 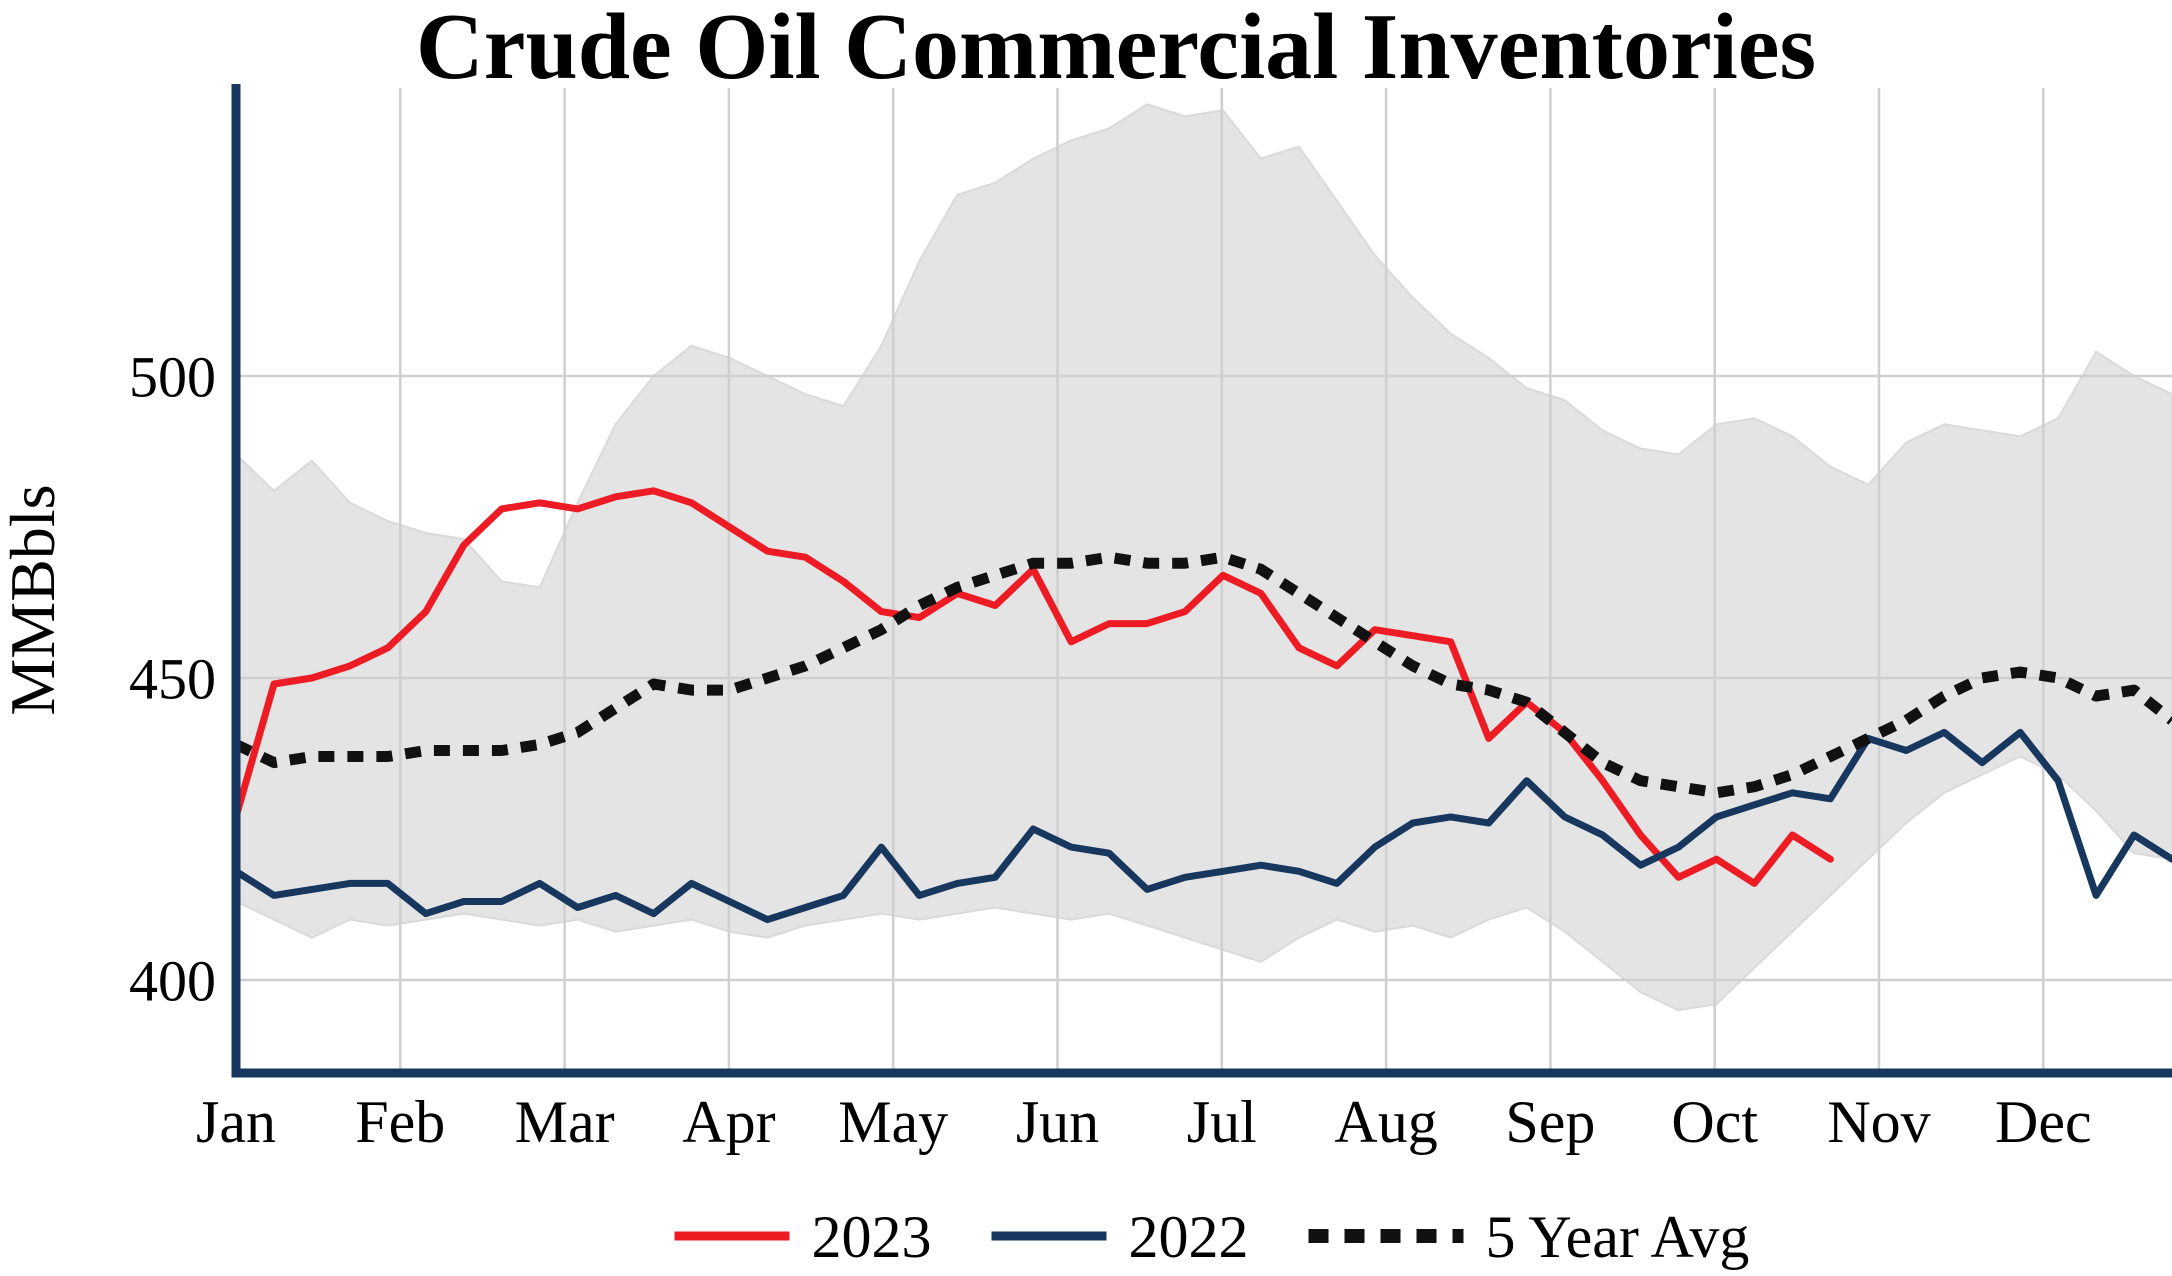 What do you see at coordinates (1202, 826) in the screenshot?
I see `series-line-2022` at bounding box center [1202, 826].